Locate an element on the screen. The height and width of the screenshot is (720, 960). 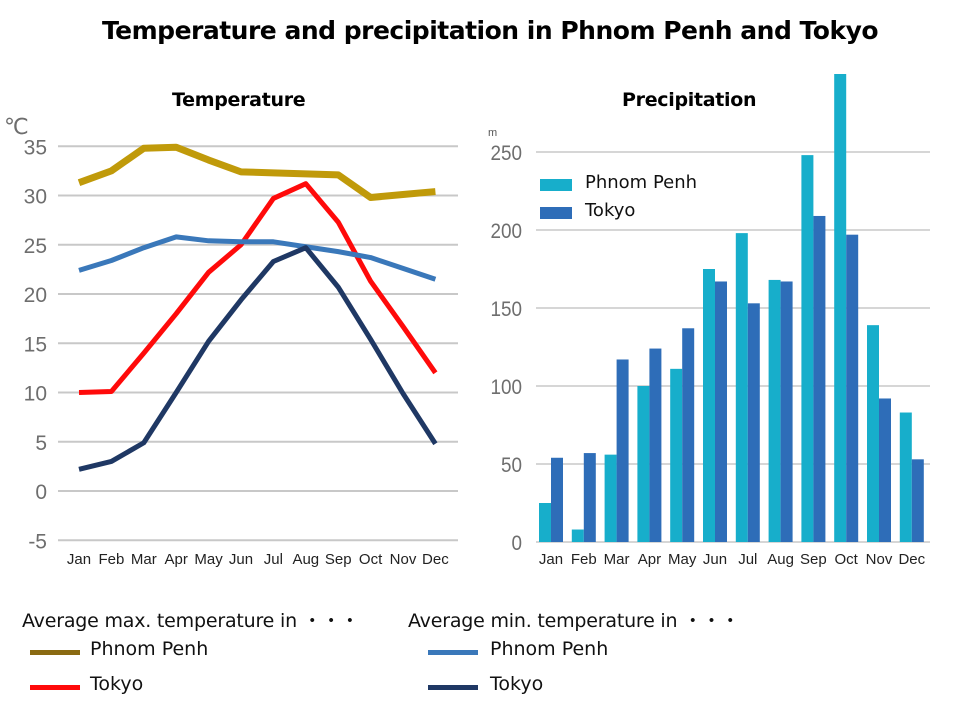
line-pp-max is located at coordinates (256, 172).